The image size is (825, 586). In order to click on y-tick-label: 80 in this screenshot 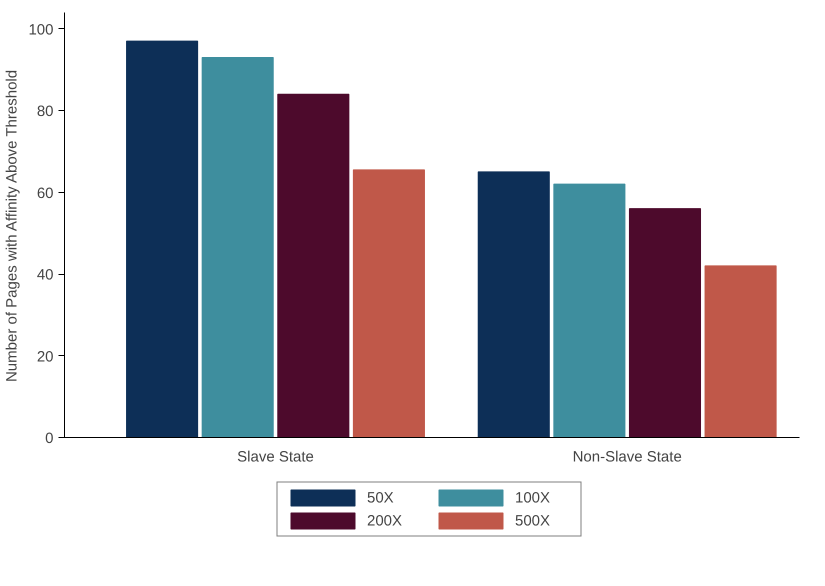, I will do `click(45, 111)`.